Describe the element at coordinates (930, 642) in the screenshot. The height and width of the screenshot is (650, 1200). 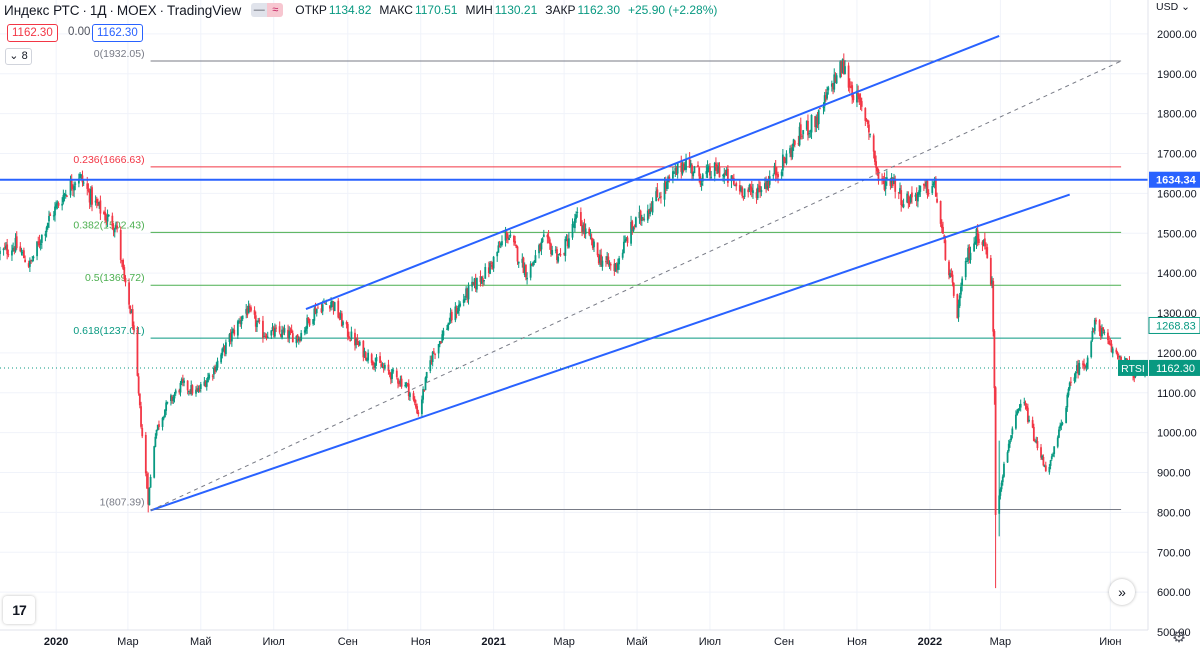
I see `time-tick-label: 2022` at that location.